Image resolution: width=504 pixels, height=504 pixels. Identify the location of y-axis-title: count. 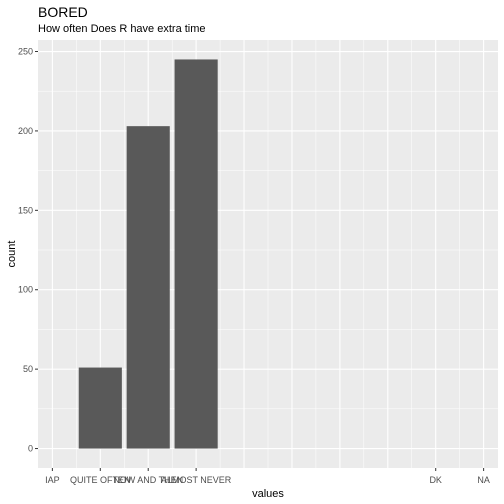
(12, 254).